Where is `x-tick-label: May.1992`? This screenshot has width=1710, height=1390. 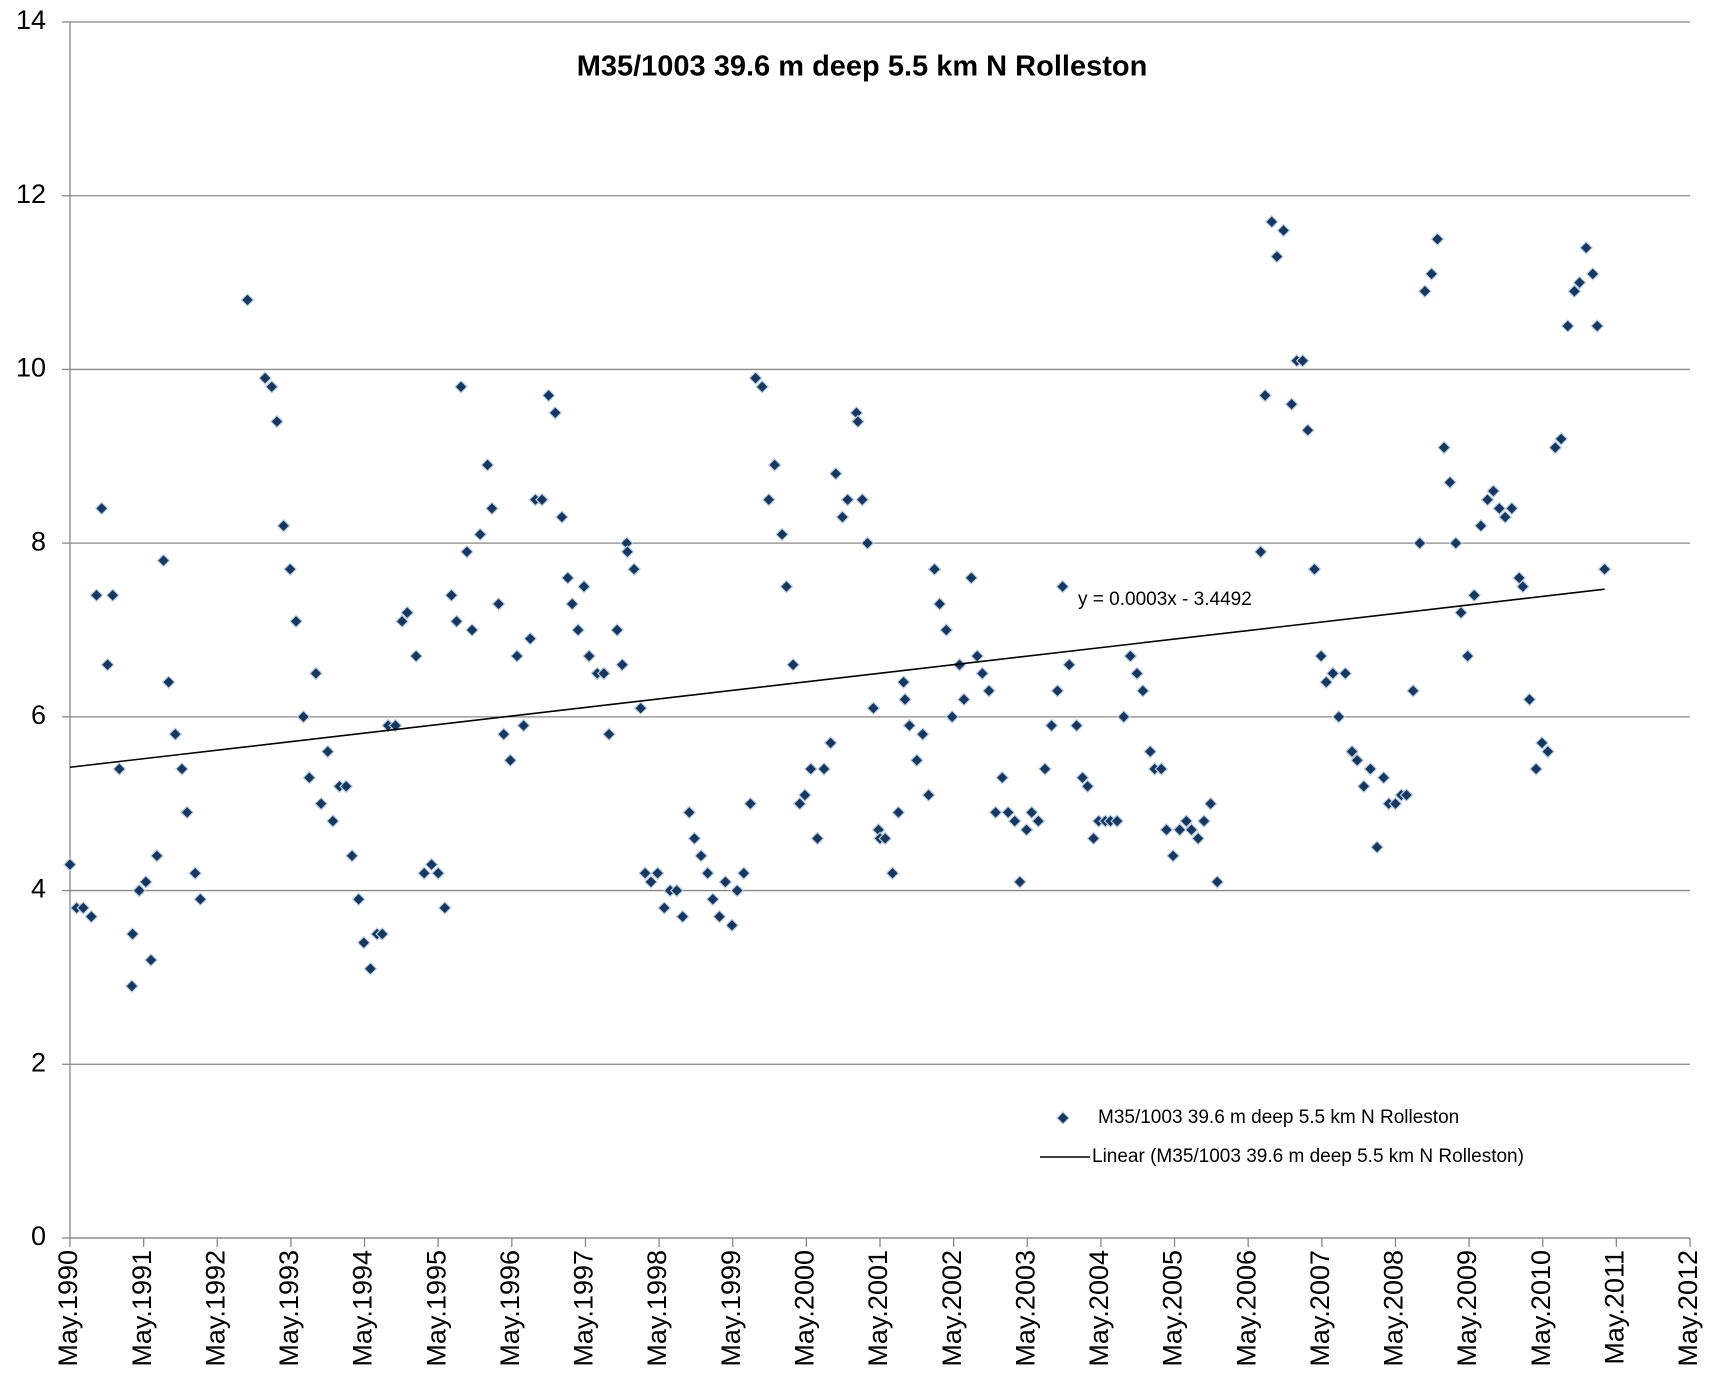
x-tick-label: May.1992 is located at coordinates (215, 1308).